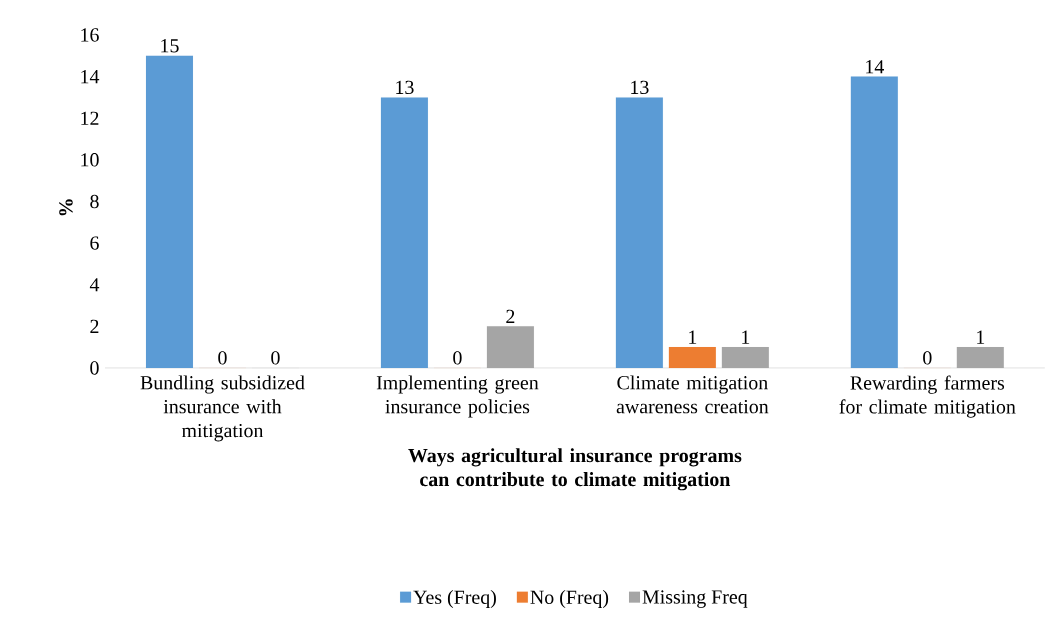 Image resolution: width=1045 pixels, height=630 pixels. What do you see at coordinates (94, 201) in the screenshot?
I see `y-tick-label: 8` at bounding box center [94, 201].